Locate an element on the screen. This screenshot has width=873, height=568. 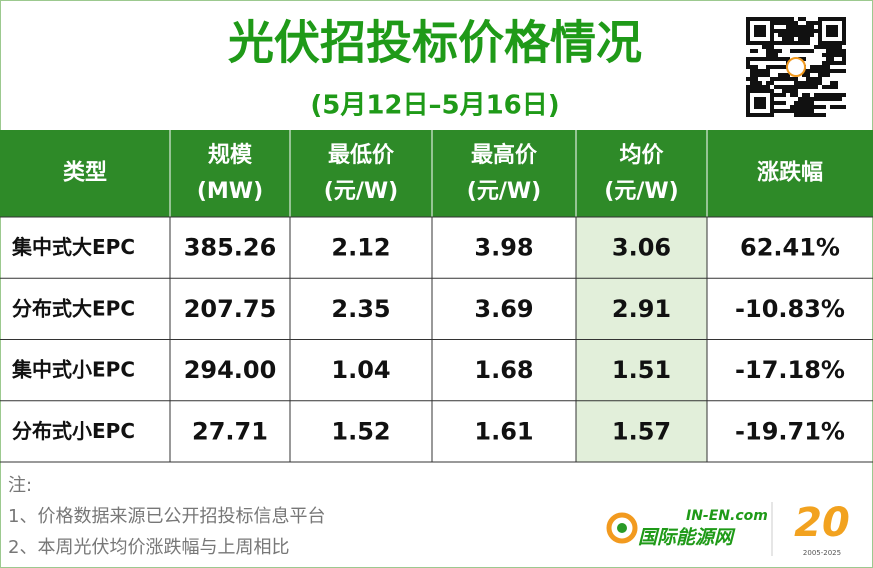
logo-name: 国际能源网 is located at coordinates (687, 538).